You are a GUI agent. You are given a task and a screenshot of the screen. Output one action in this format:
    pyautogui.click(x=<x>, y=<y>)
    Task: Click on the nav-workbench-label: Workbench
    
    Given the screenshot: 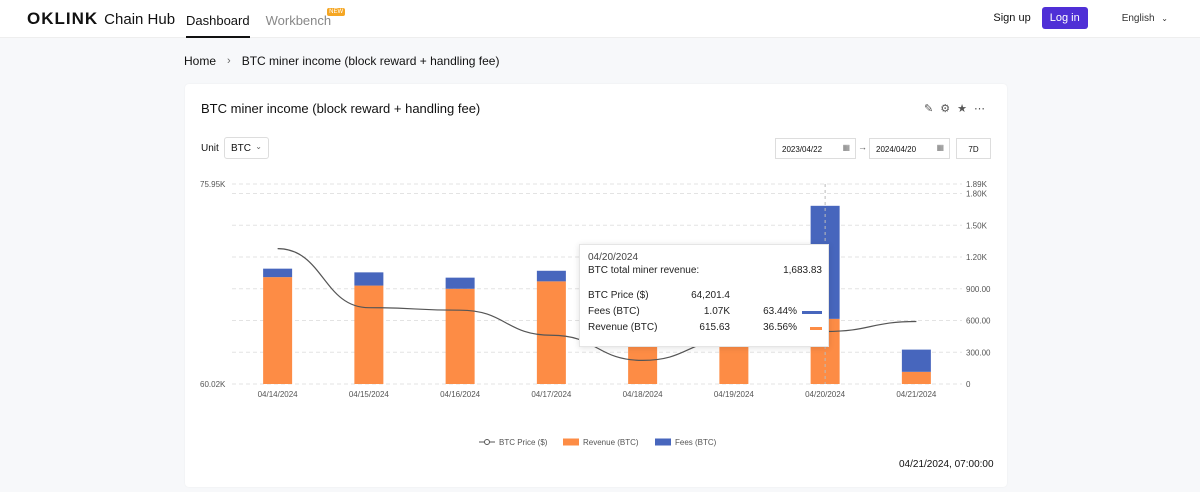 What is the action you would take?
    pyautogui.click(x=298, y=20)
    